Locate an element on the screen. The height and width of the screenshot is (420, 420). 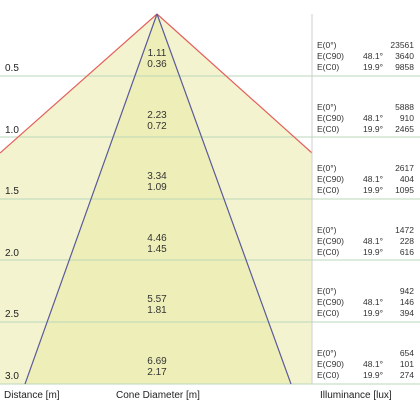
outer-cone-right-edge is located at coordinates (234, 83).